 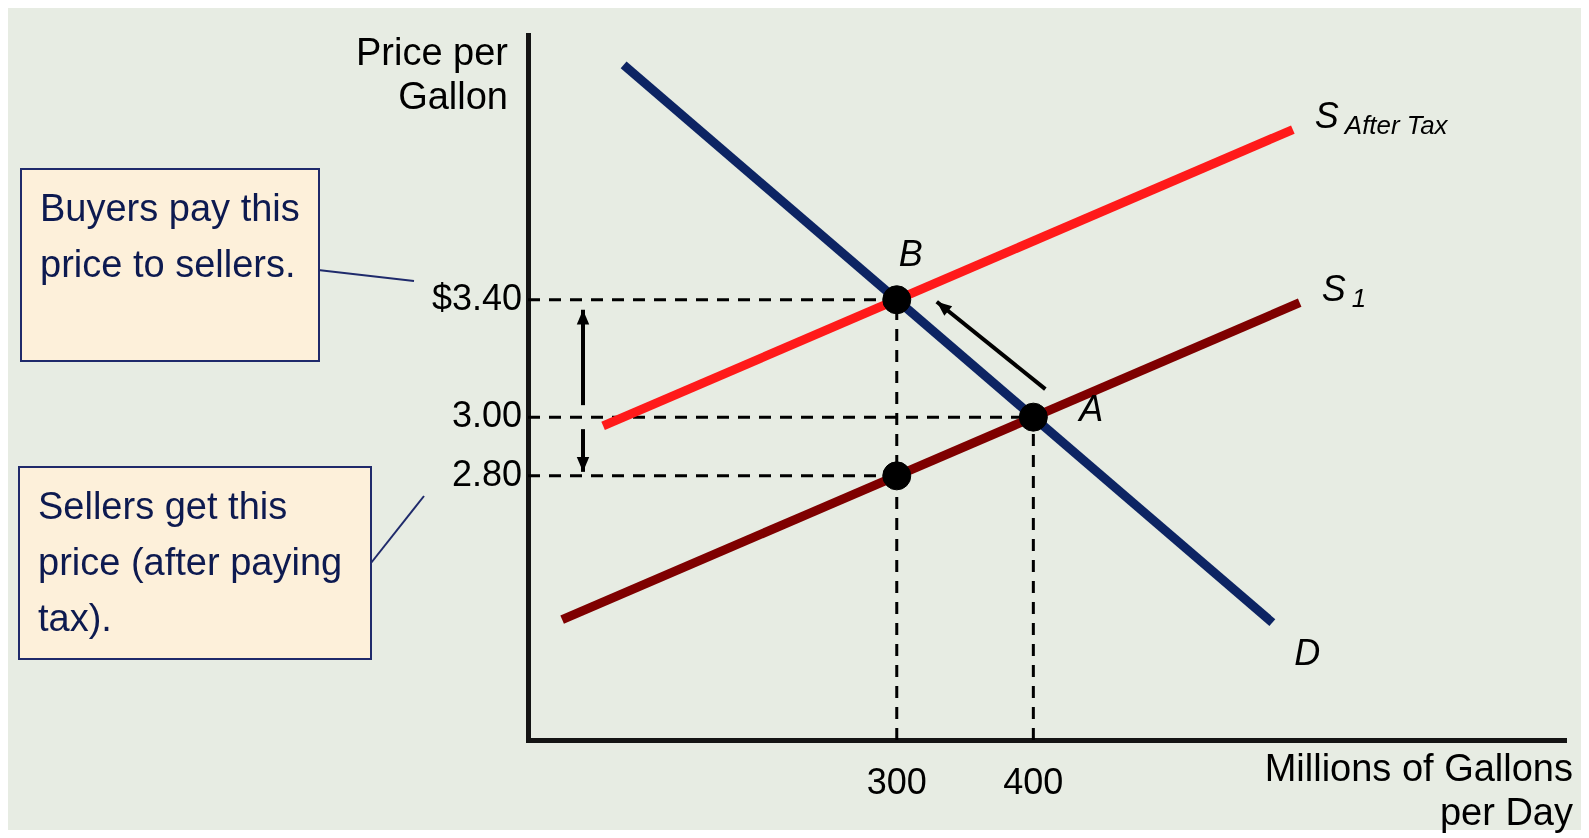 What do you see at coordinates (1033, 781) in the screenshot?
I see `x-tick-label: 400` at bounding box center [1033, 781].